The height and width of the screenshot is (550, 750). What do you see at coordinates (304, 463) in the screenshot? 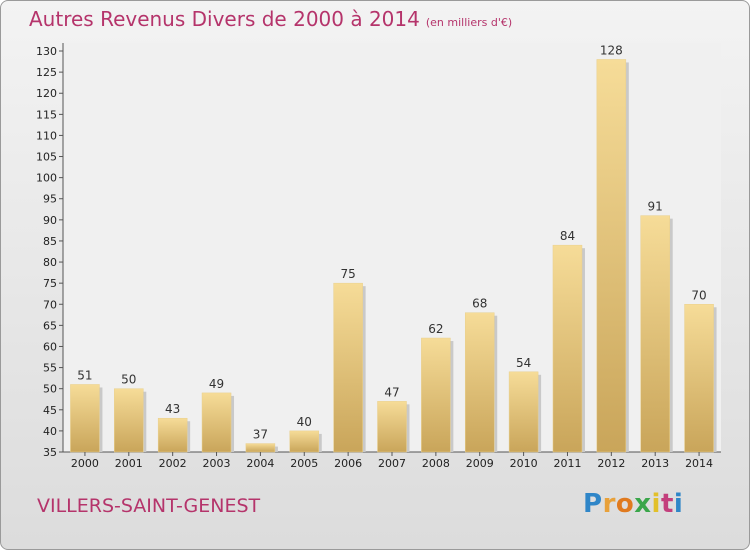
I see `x-tick-label-2005: 2005` at bounding box center [304, 463].